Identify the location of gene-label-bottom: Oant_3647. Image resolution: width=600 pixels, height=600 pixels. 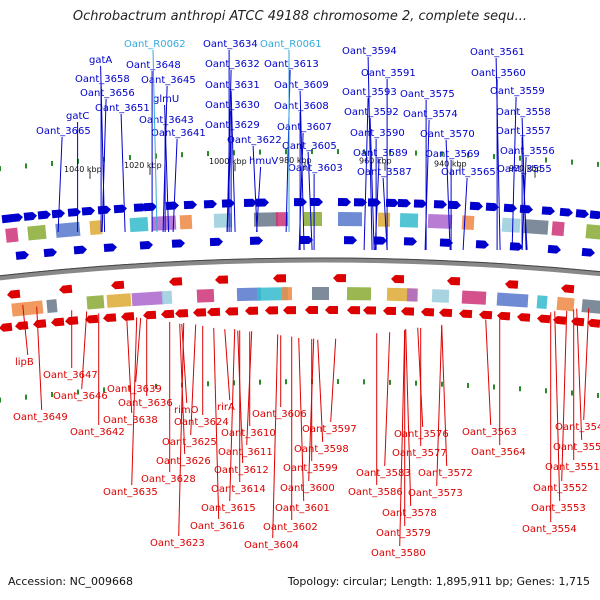
(70, 375).